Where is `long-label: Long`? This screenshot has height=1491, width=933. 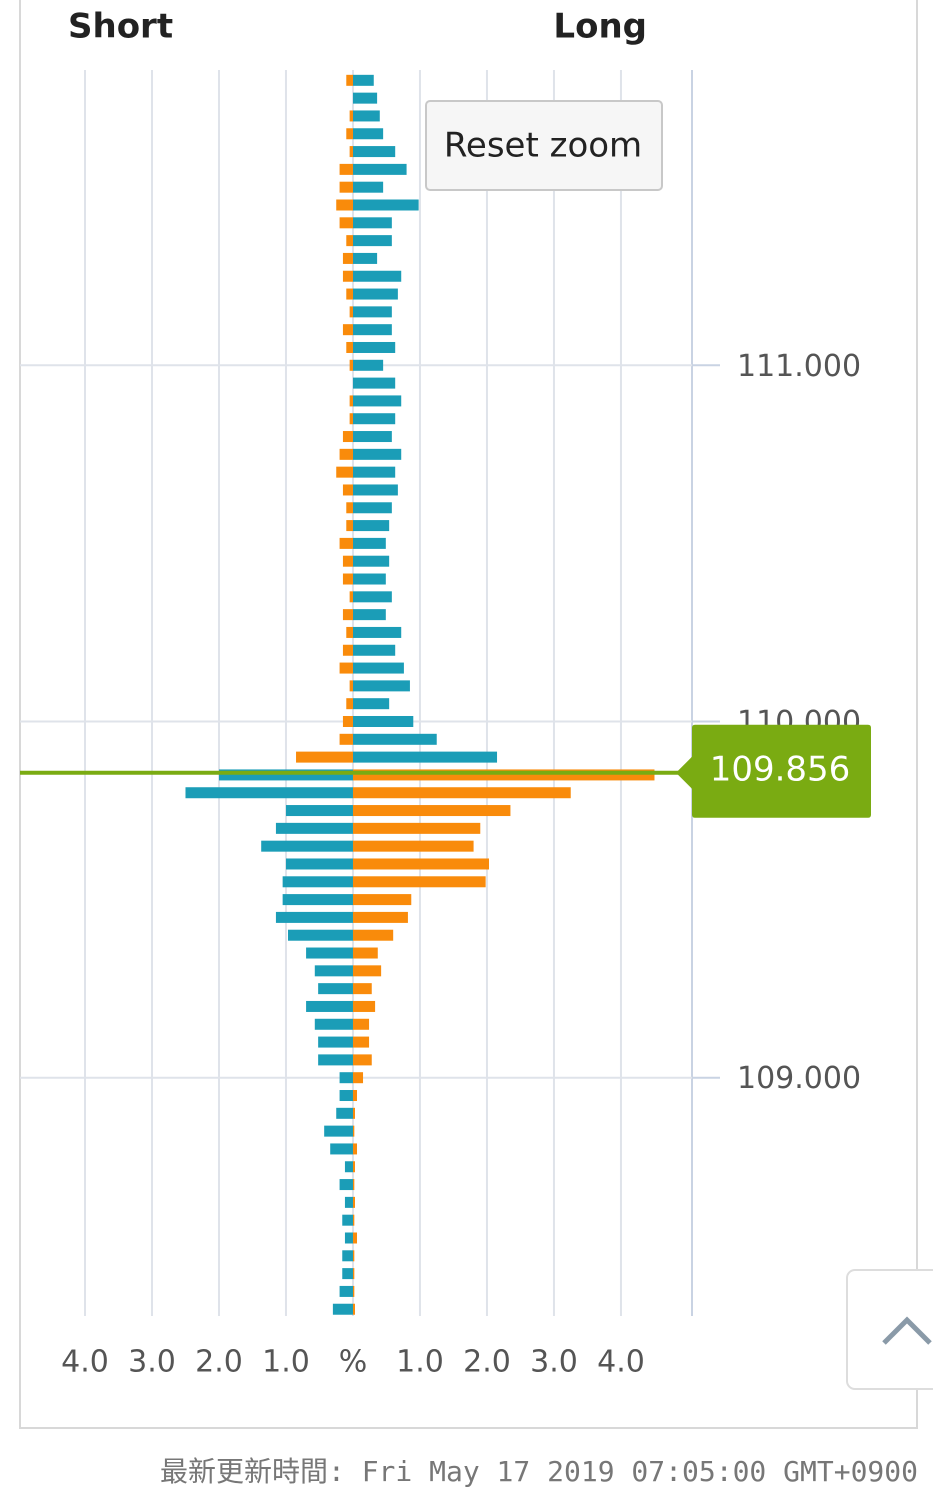 long-label: Long is located at coordinates (600, 27).